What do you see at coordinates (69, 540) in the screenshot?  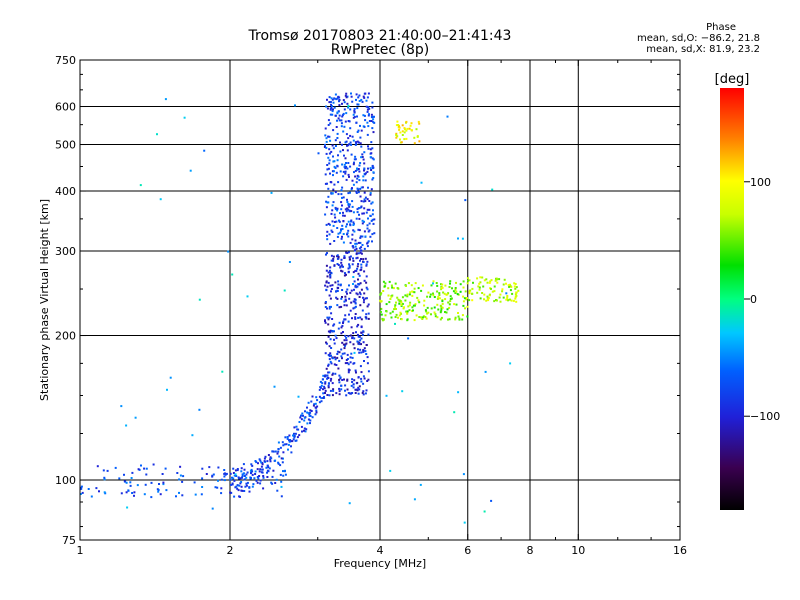 I see `y-tick-label: 75` at bounding box center [69, 540].